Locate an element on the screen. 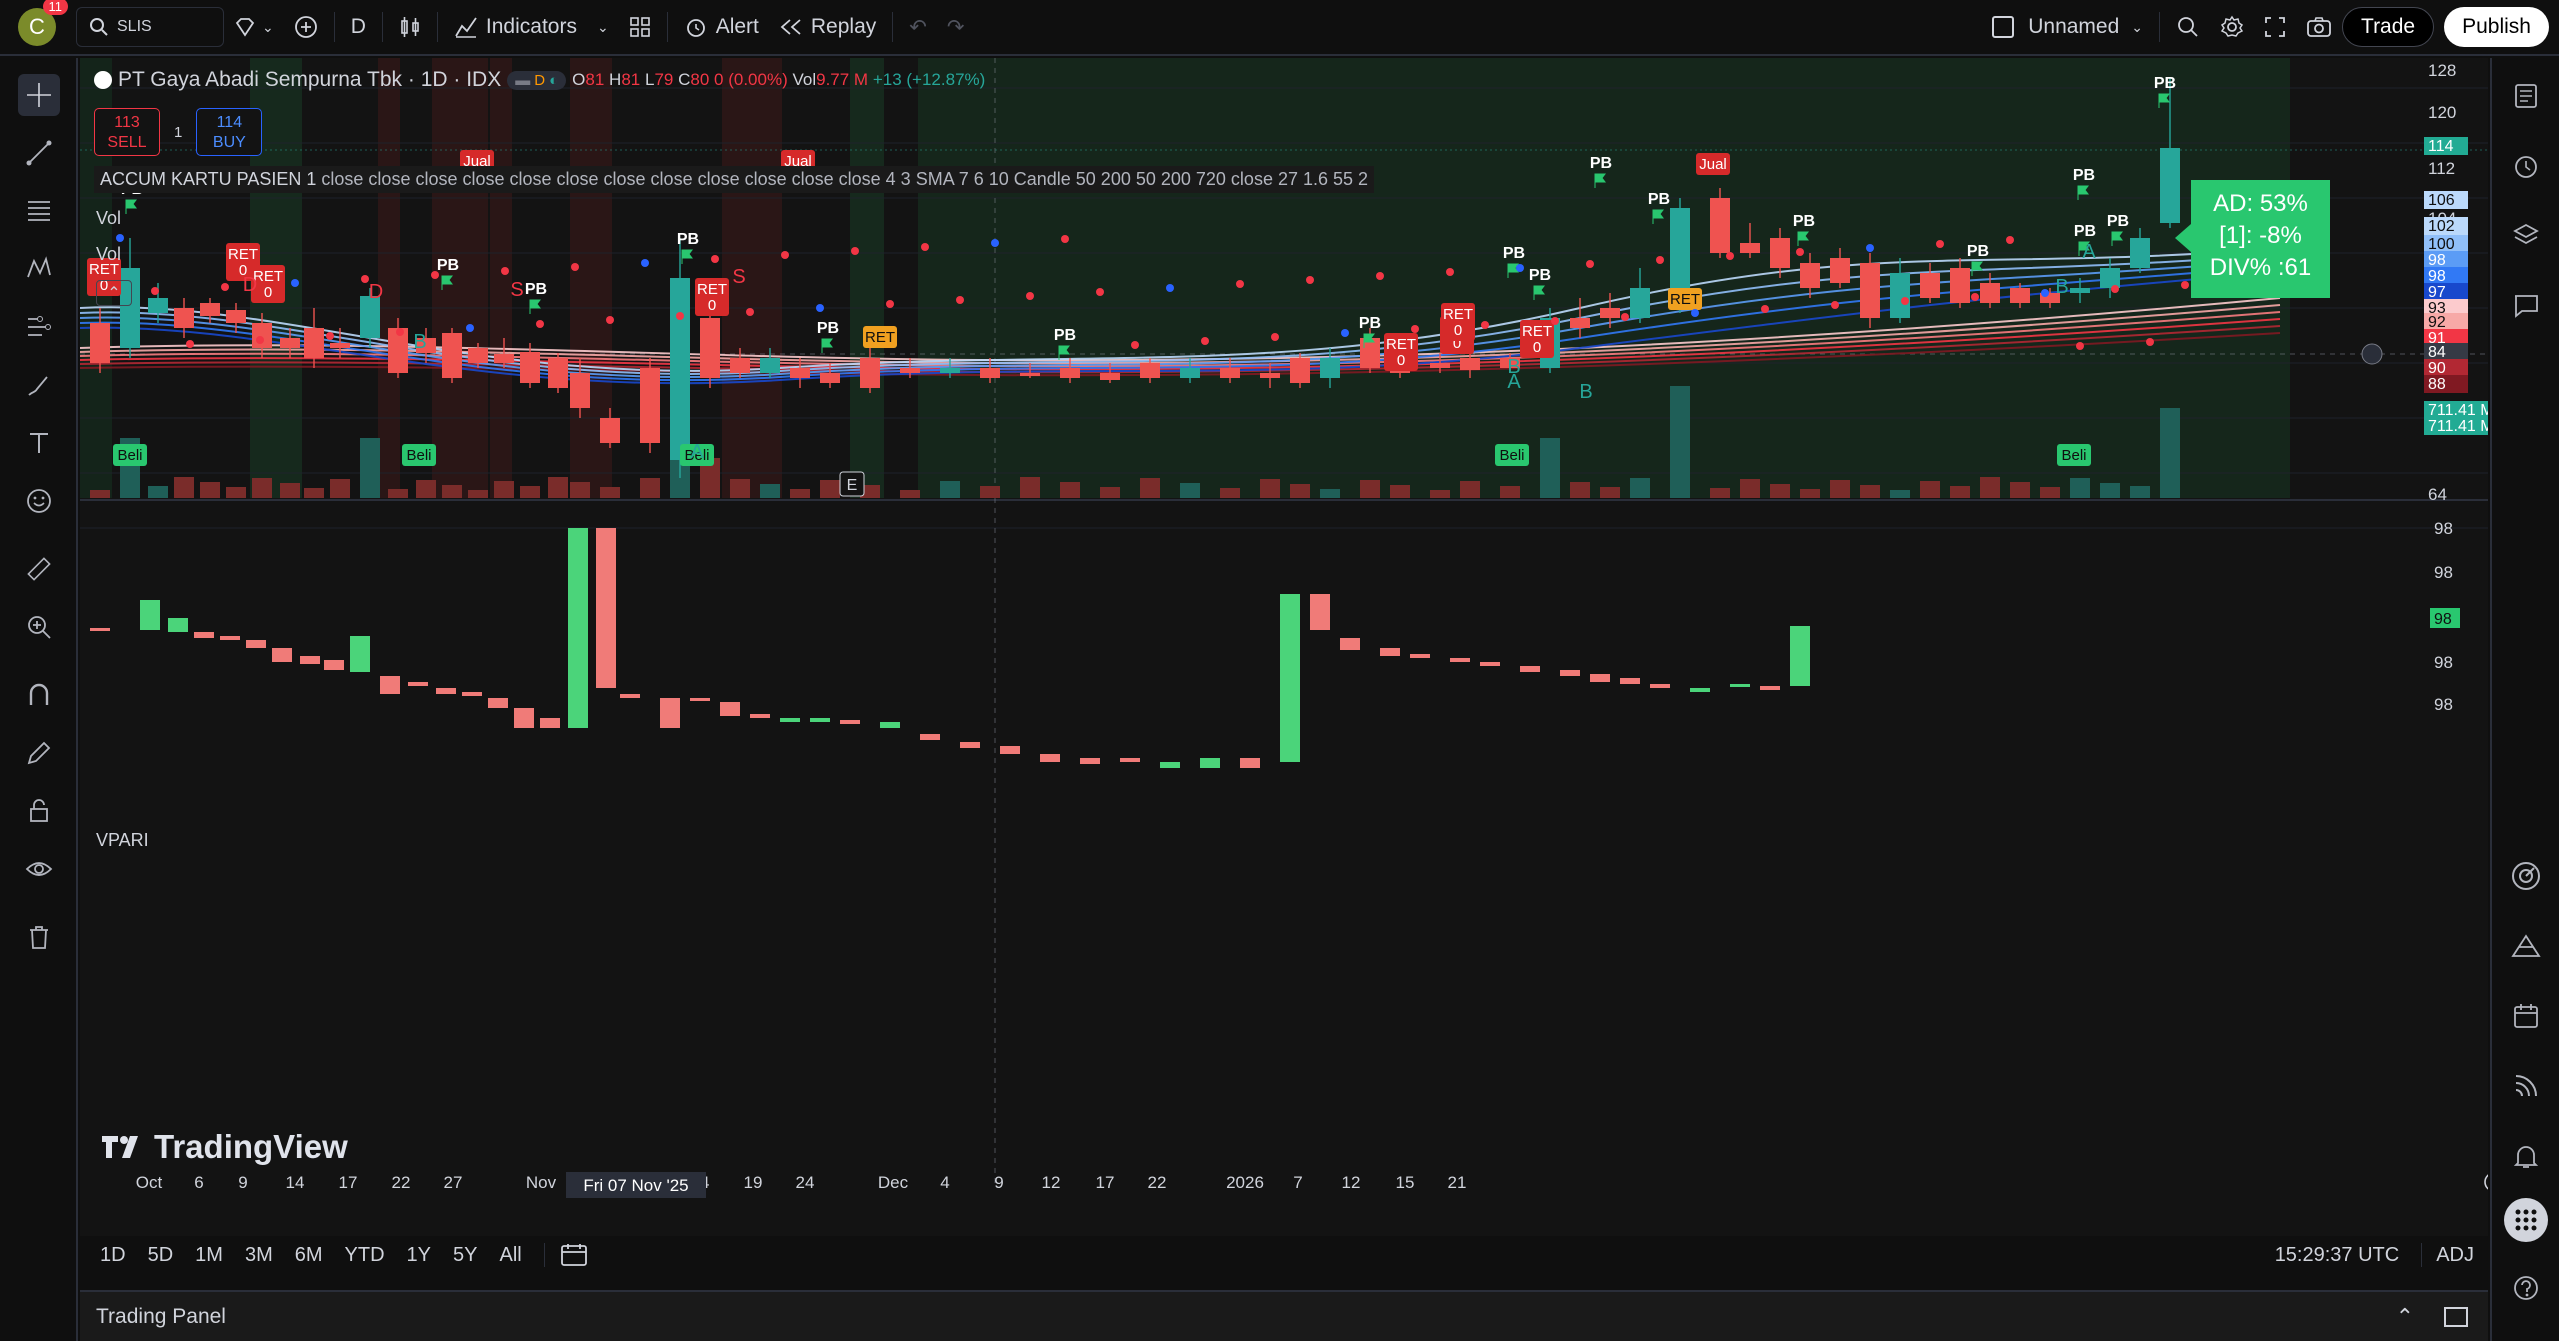 Image resolution: width=2559 pixels, height=1341 pixels. add-symbol-button is located at coordinates (306, 27).